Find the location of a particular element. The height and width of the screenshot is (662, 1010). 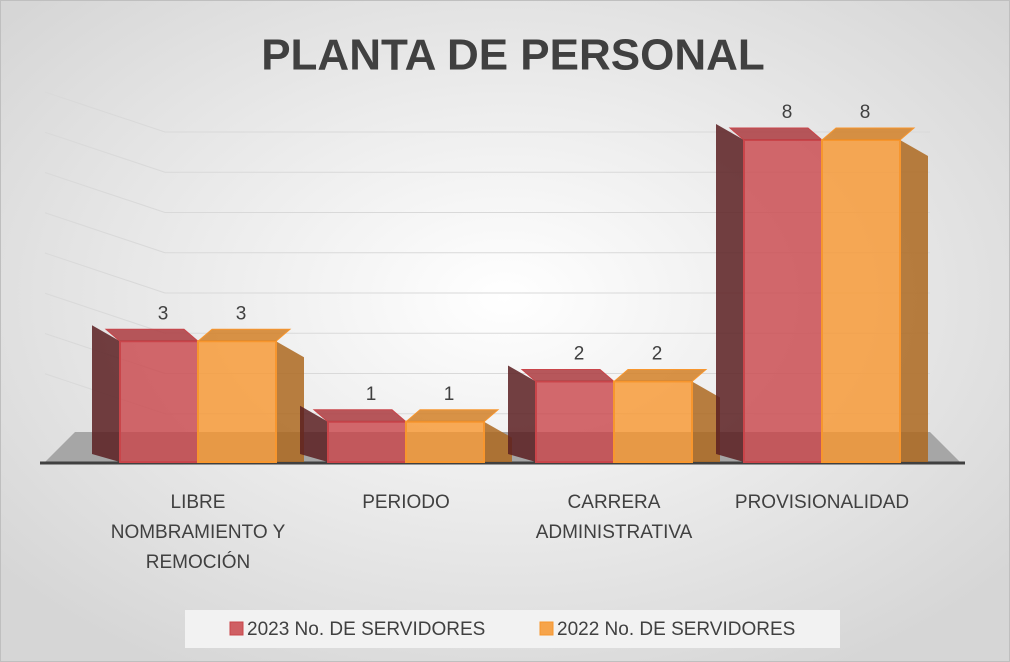

legend-label: 2022 No. DE SERVIDORES is located at coordinates (676, 629).